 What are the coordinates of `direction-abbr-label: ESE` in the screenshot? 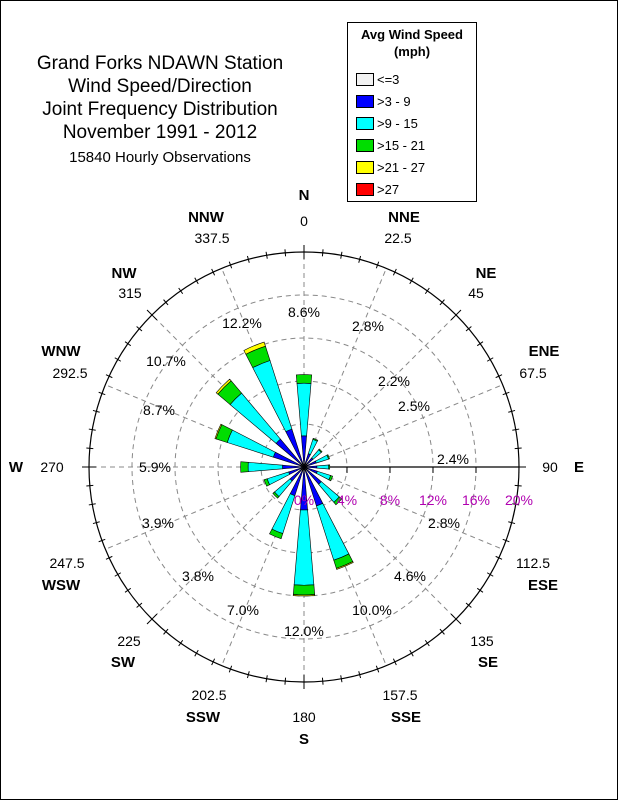 It's located at (543, 585).